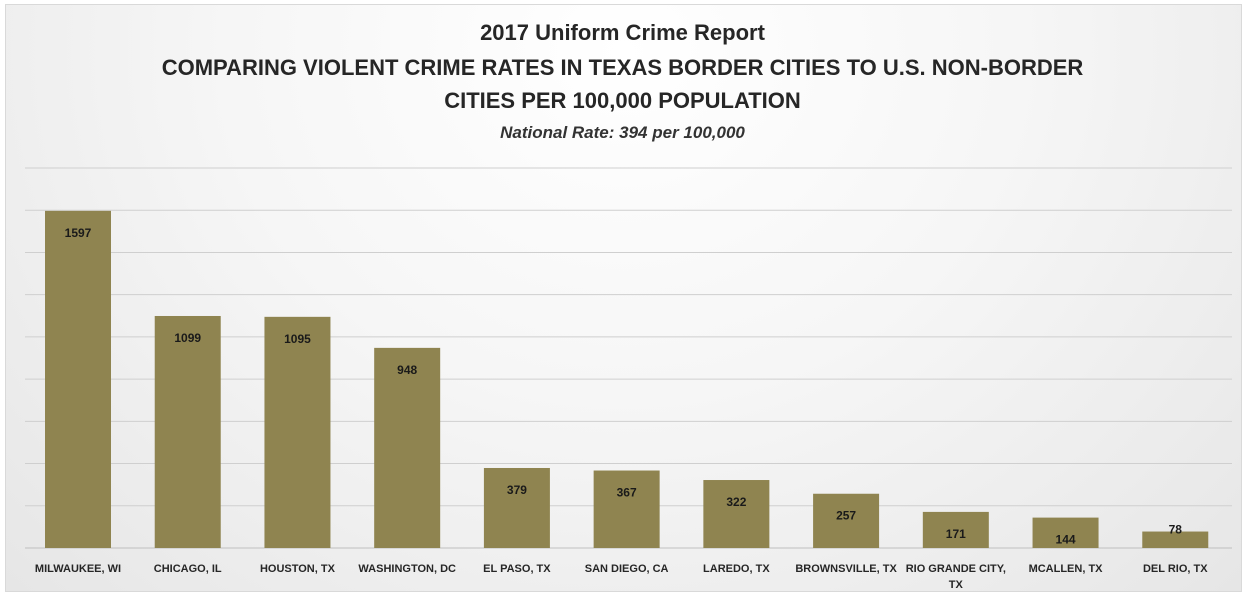 The image size is (1245, 594). I want to click on category-label: MILWAUKEE, WI, so click(78, 569).